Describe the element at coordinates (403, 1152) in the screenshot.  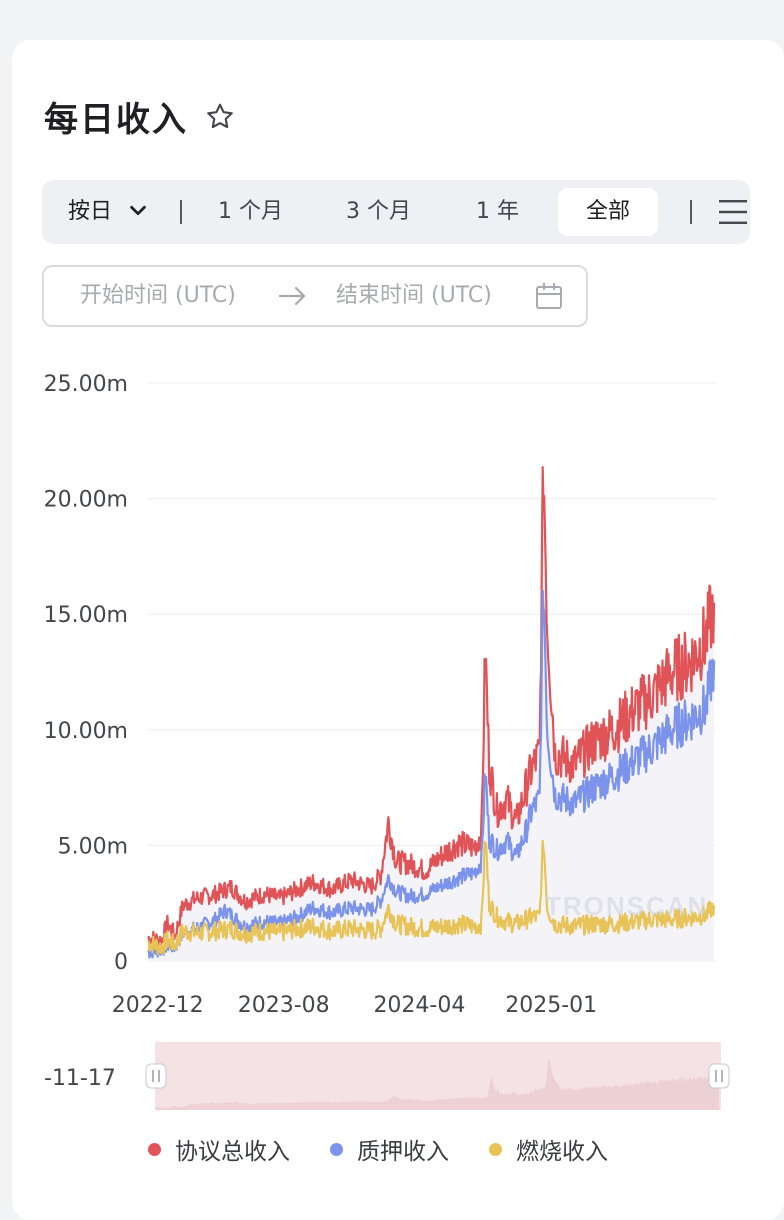
I see `legend-label: 质押收入` at that location.